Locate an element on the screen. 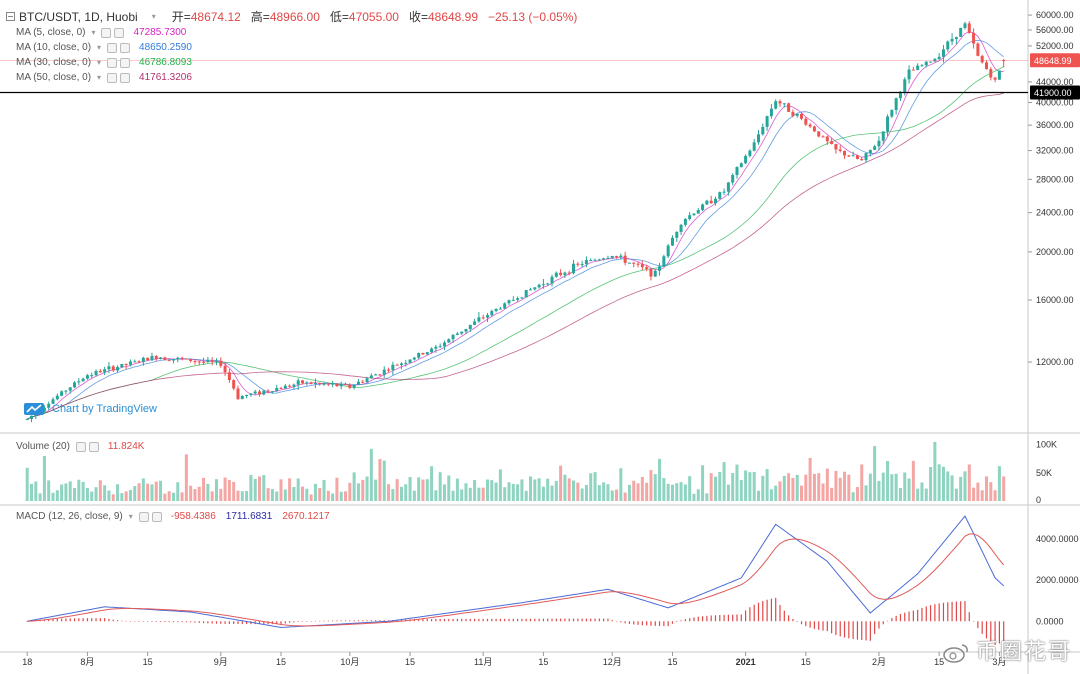 The image size is (1080, 674). indicator-ma5: MA (5, close, 0) ▾ 47285.7300 is located at coordinates (101, 32).